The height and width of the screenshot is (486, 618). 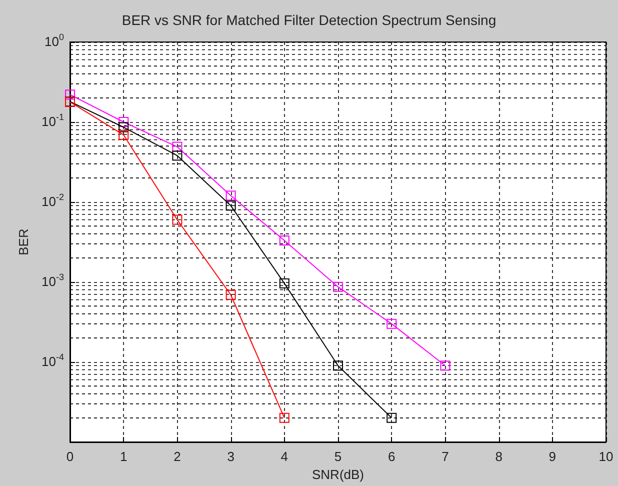 I want to click on x-tick-label: 6, so click(x=392, y=456).